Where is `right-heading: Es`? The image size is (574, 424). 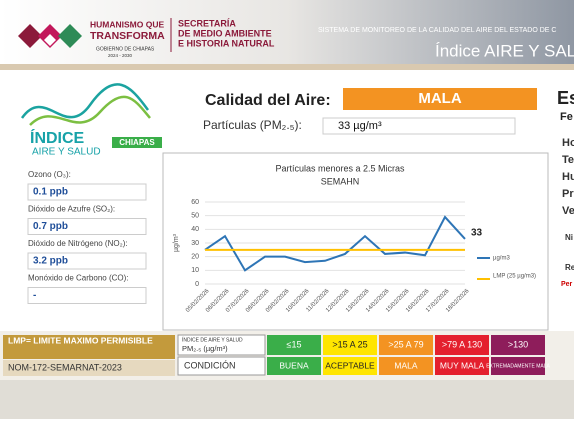
right-heading: Es is located at coordinates (565, 98).